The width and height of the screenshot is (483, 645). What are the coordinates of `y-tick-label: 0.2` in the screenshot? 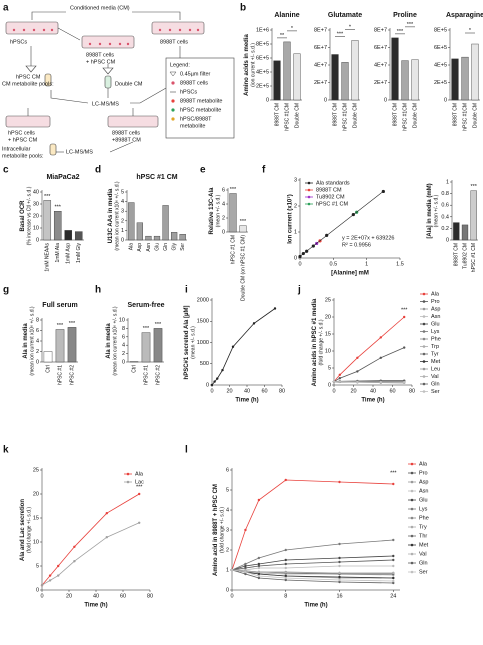 It's located at (445, 229).